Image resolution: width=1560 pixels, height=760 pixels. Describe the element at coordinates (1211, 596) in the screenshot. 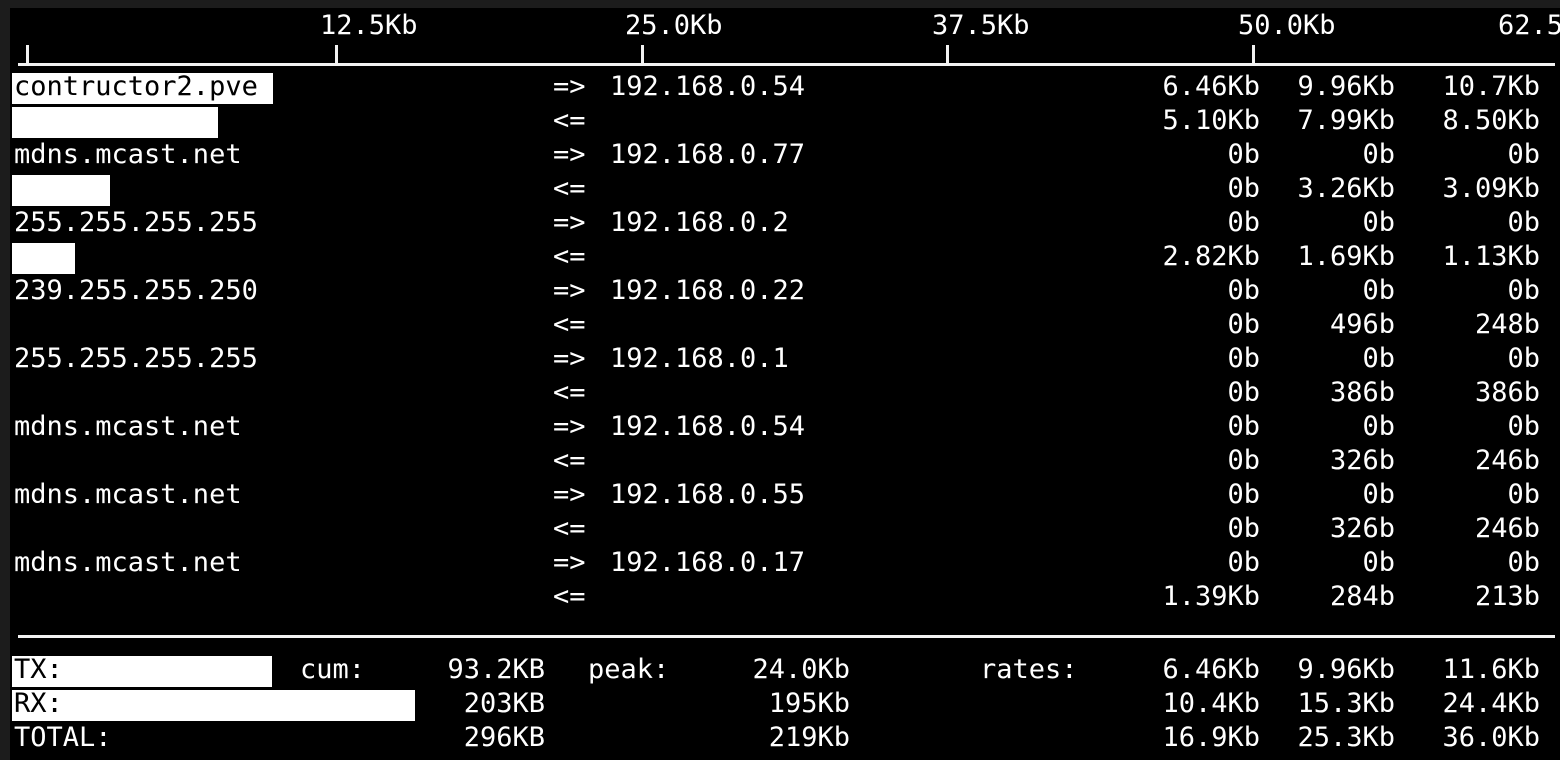

I see `rx-rate-1: 1.39Kb` at that location.